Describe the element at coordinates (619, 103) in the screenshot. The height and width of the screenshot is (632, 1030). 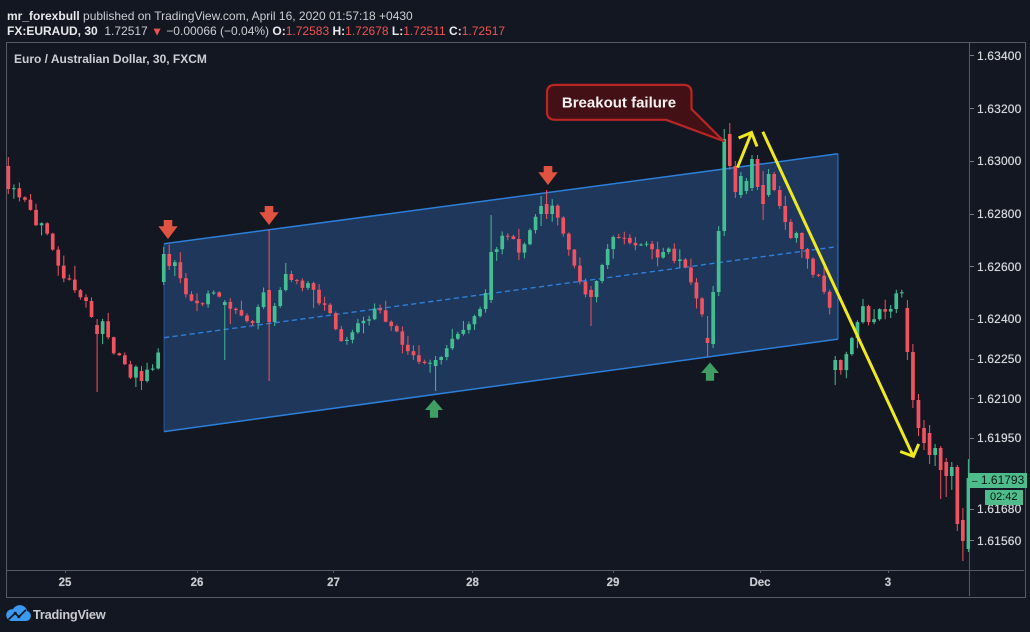
I see `svg-text: Breakout failure` at that location.